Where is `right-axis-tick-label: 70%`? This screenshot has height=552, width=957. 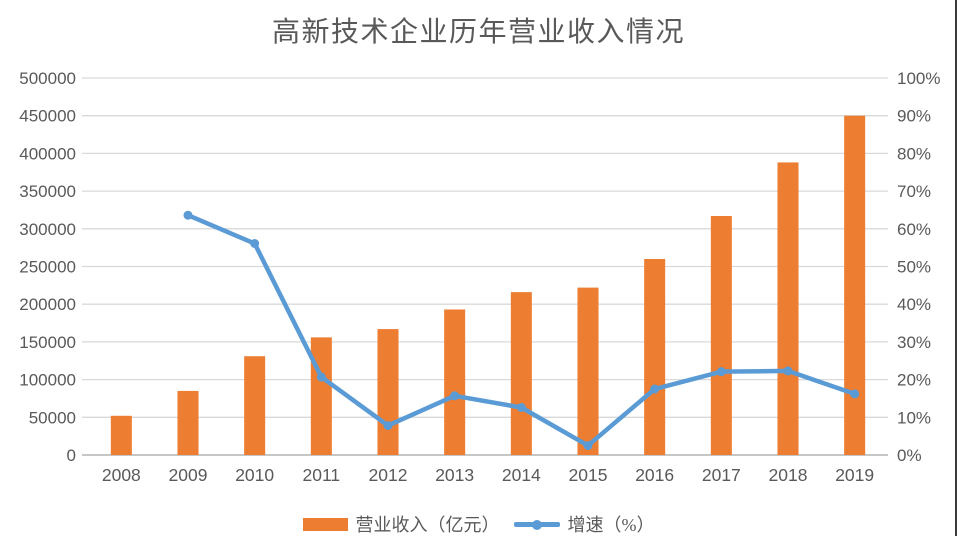 right-axis-tick-label: 70% is located at coordinates (914, 191).